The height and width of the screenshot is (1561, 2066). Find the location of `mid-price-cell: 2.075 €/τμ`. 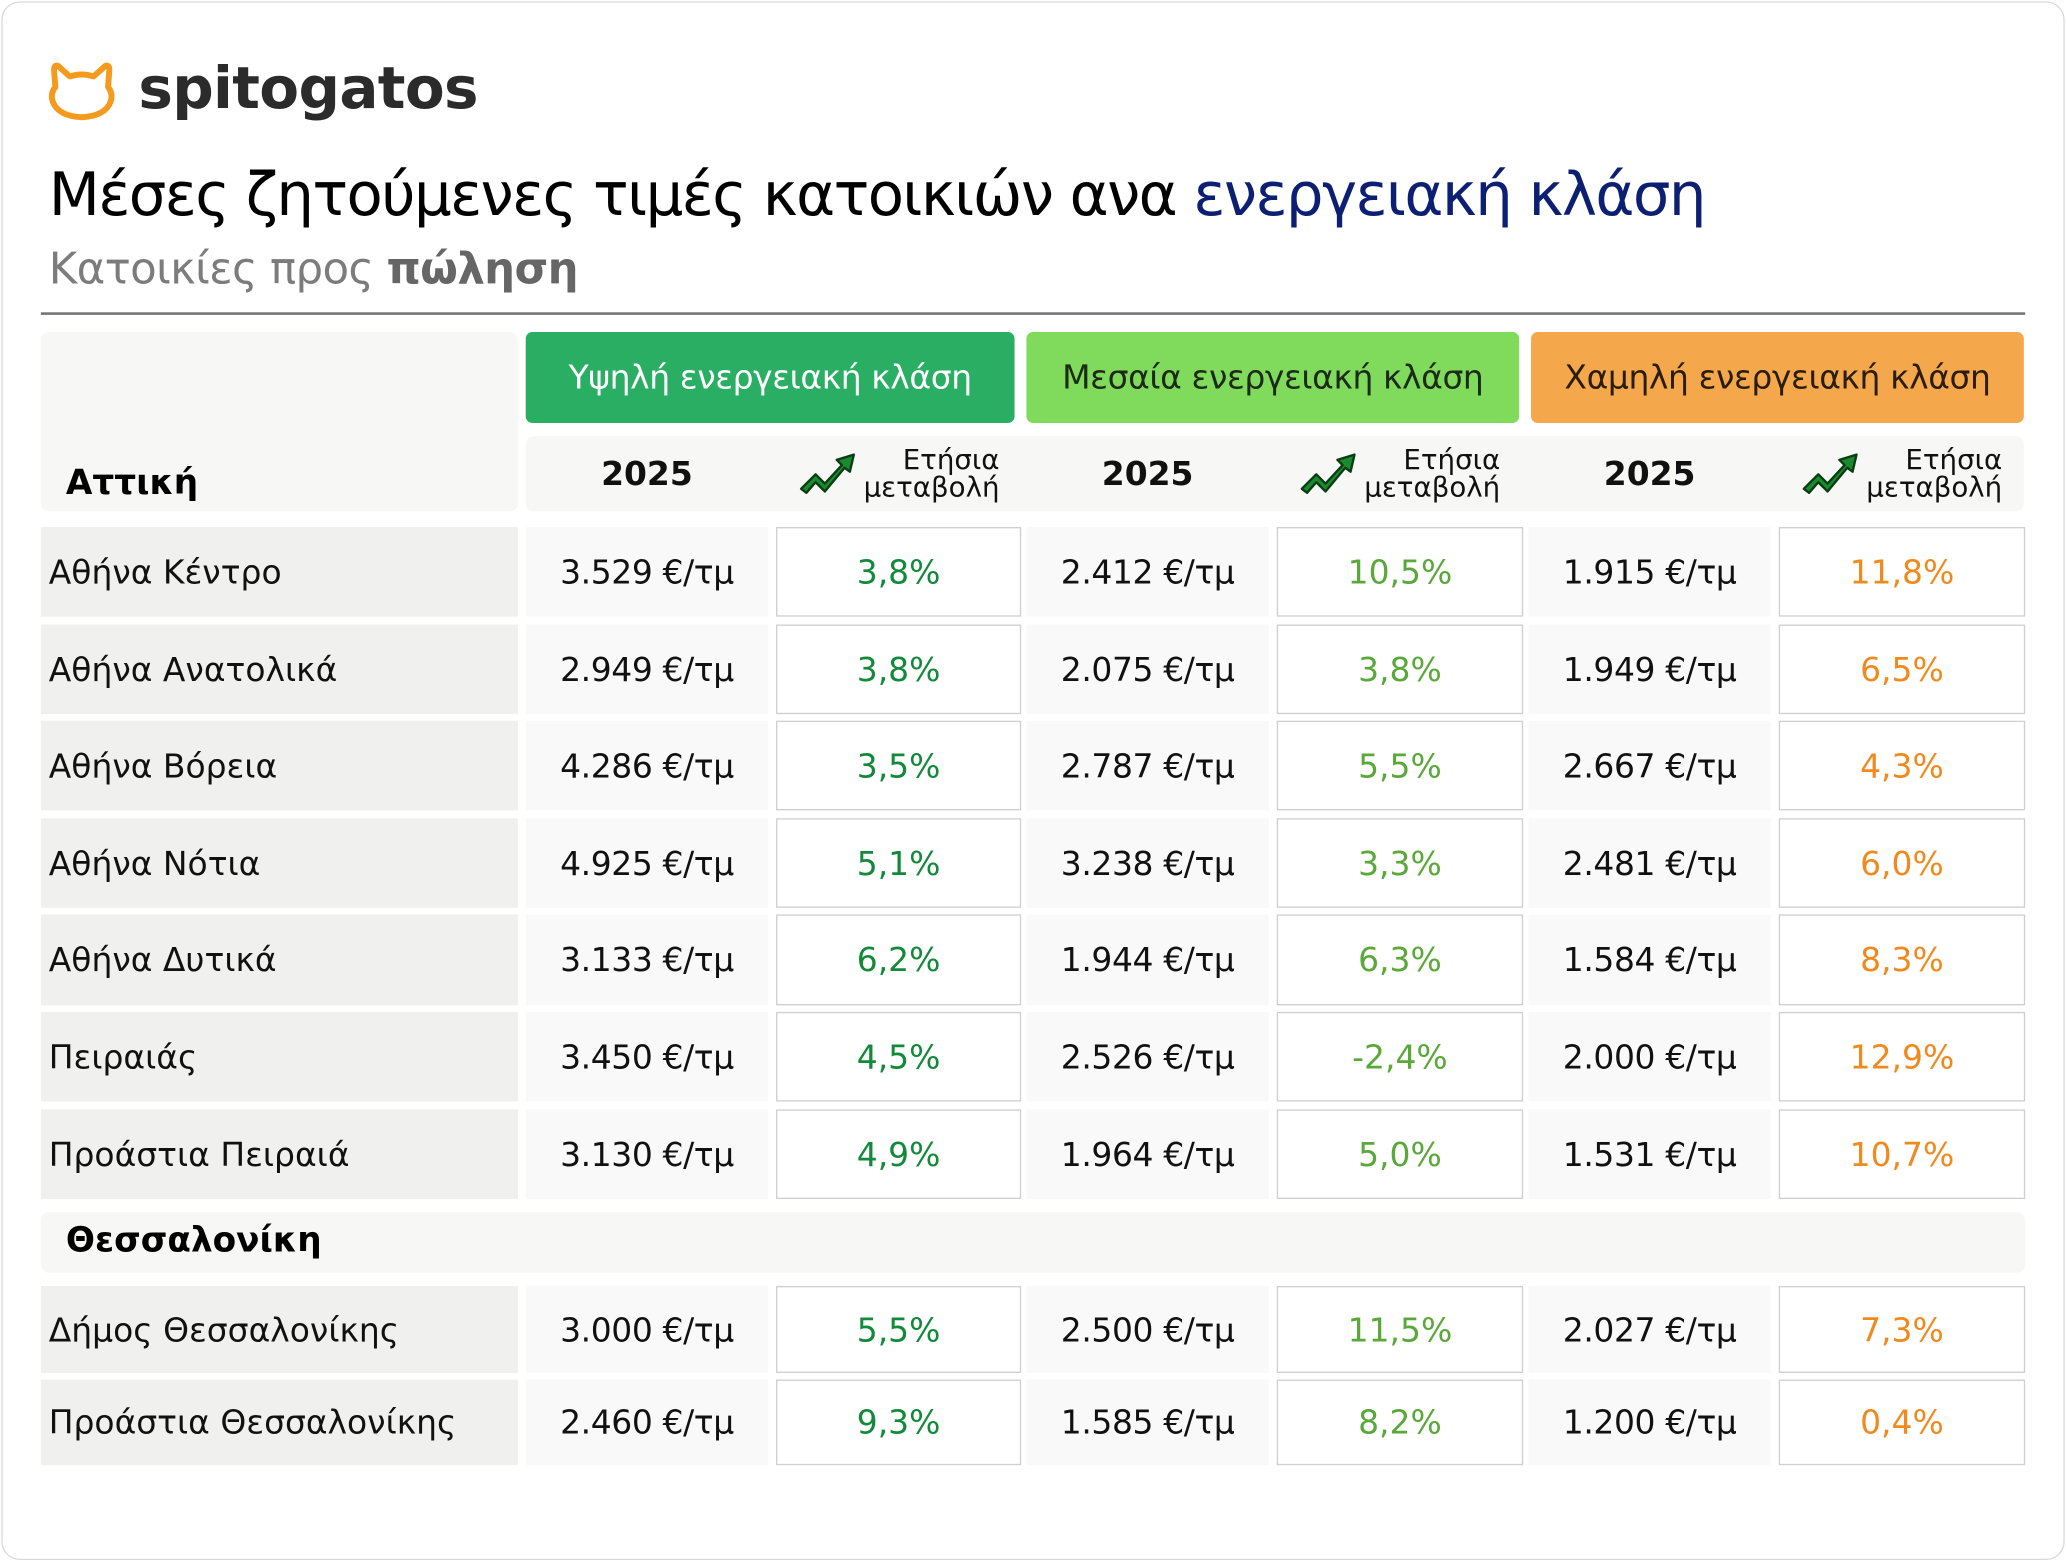

mid-price-cell: 2.075 €/τμ is located at coordinates (1147, 669).